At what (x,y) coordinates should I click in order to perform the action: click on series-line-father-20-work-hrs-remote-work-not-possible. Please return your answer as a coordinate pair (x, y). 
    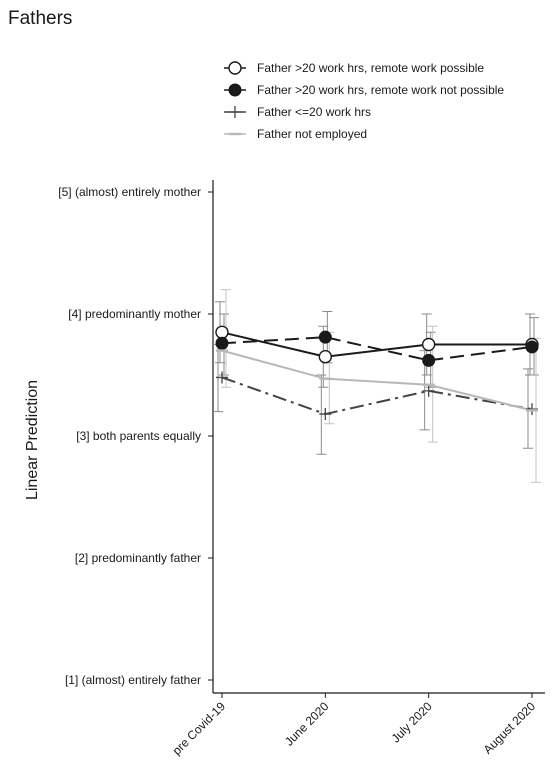
    Looking at the image, I should click on (377, 349).